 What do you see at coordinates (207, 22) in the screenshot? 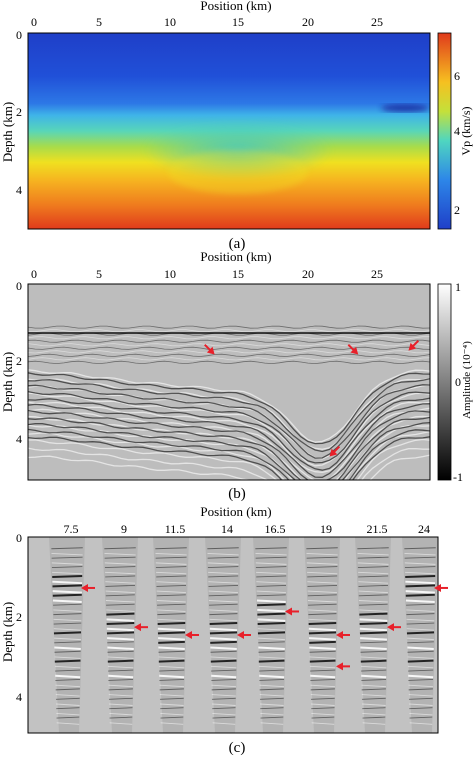
I see `panel-a-x-ticks: 0 5 10 15 20 25` at bounding box center [207, 22].